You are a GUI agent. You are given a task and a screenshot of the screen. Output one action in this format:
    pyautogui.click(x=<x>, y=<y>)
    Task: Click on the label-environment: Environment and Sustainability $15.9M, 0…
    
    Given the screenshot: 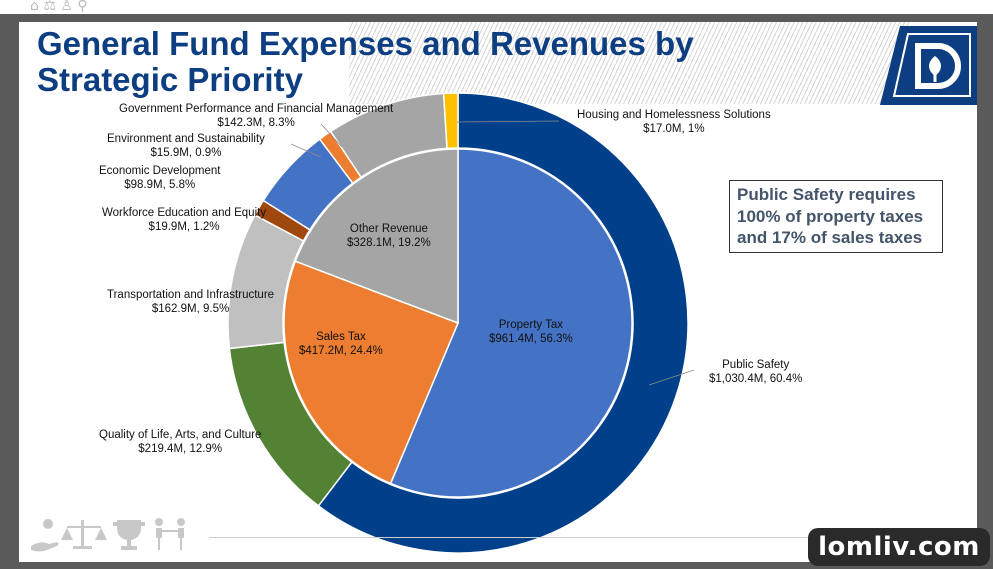 What is the action you would take?
    pyautogui.click(x=186, y=146)
    